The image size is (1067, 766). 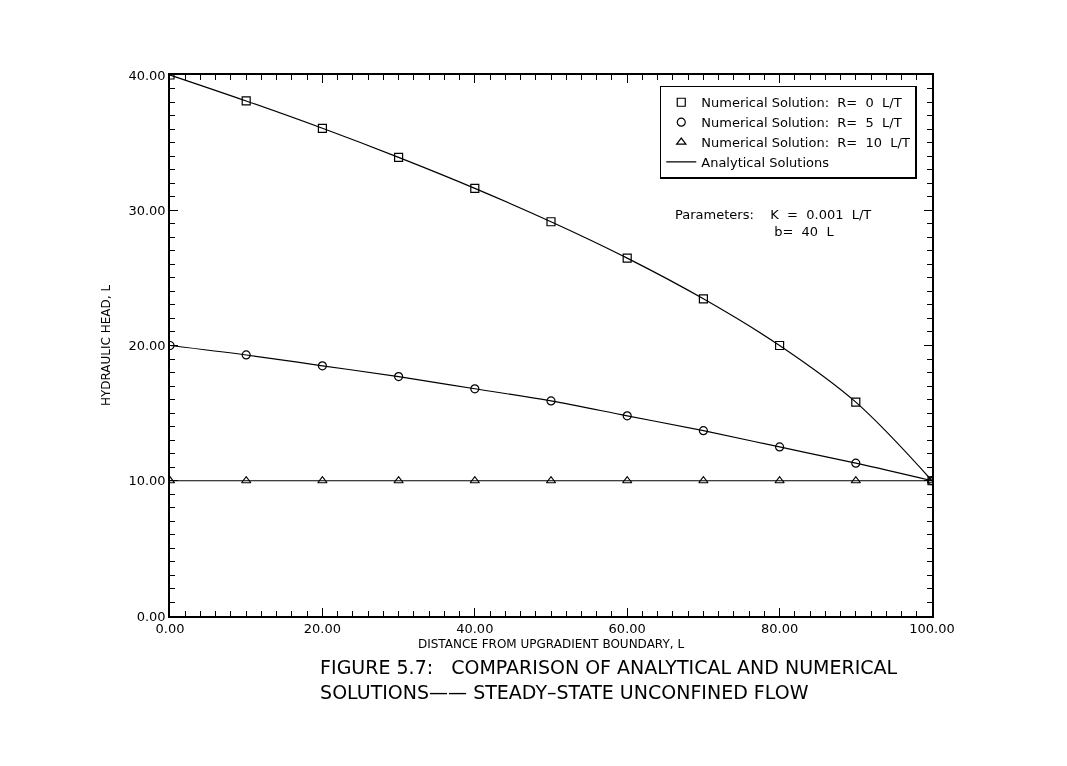 What do you see at coordinates (106, 345) in the screenshot?
I see `y-axis-title: HYDRAULIC HEAD, L` at bounding box center [106, 345].